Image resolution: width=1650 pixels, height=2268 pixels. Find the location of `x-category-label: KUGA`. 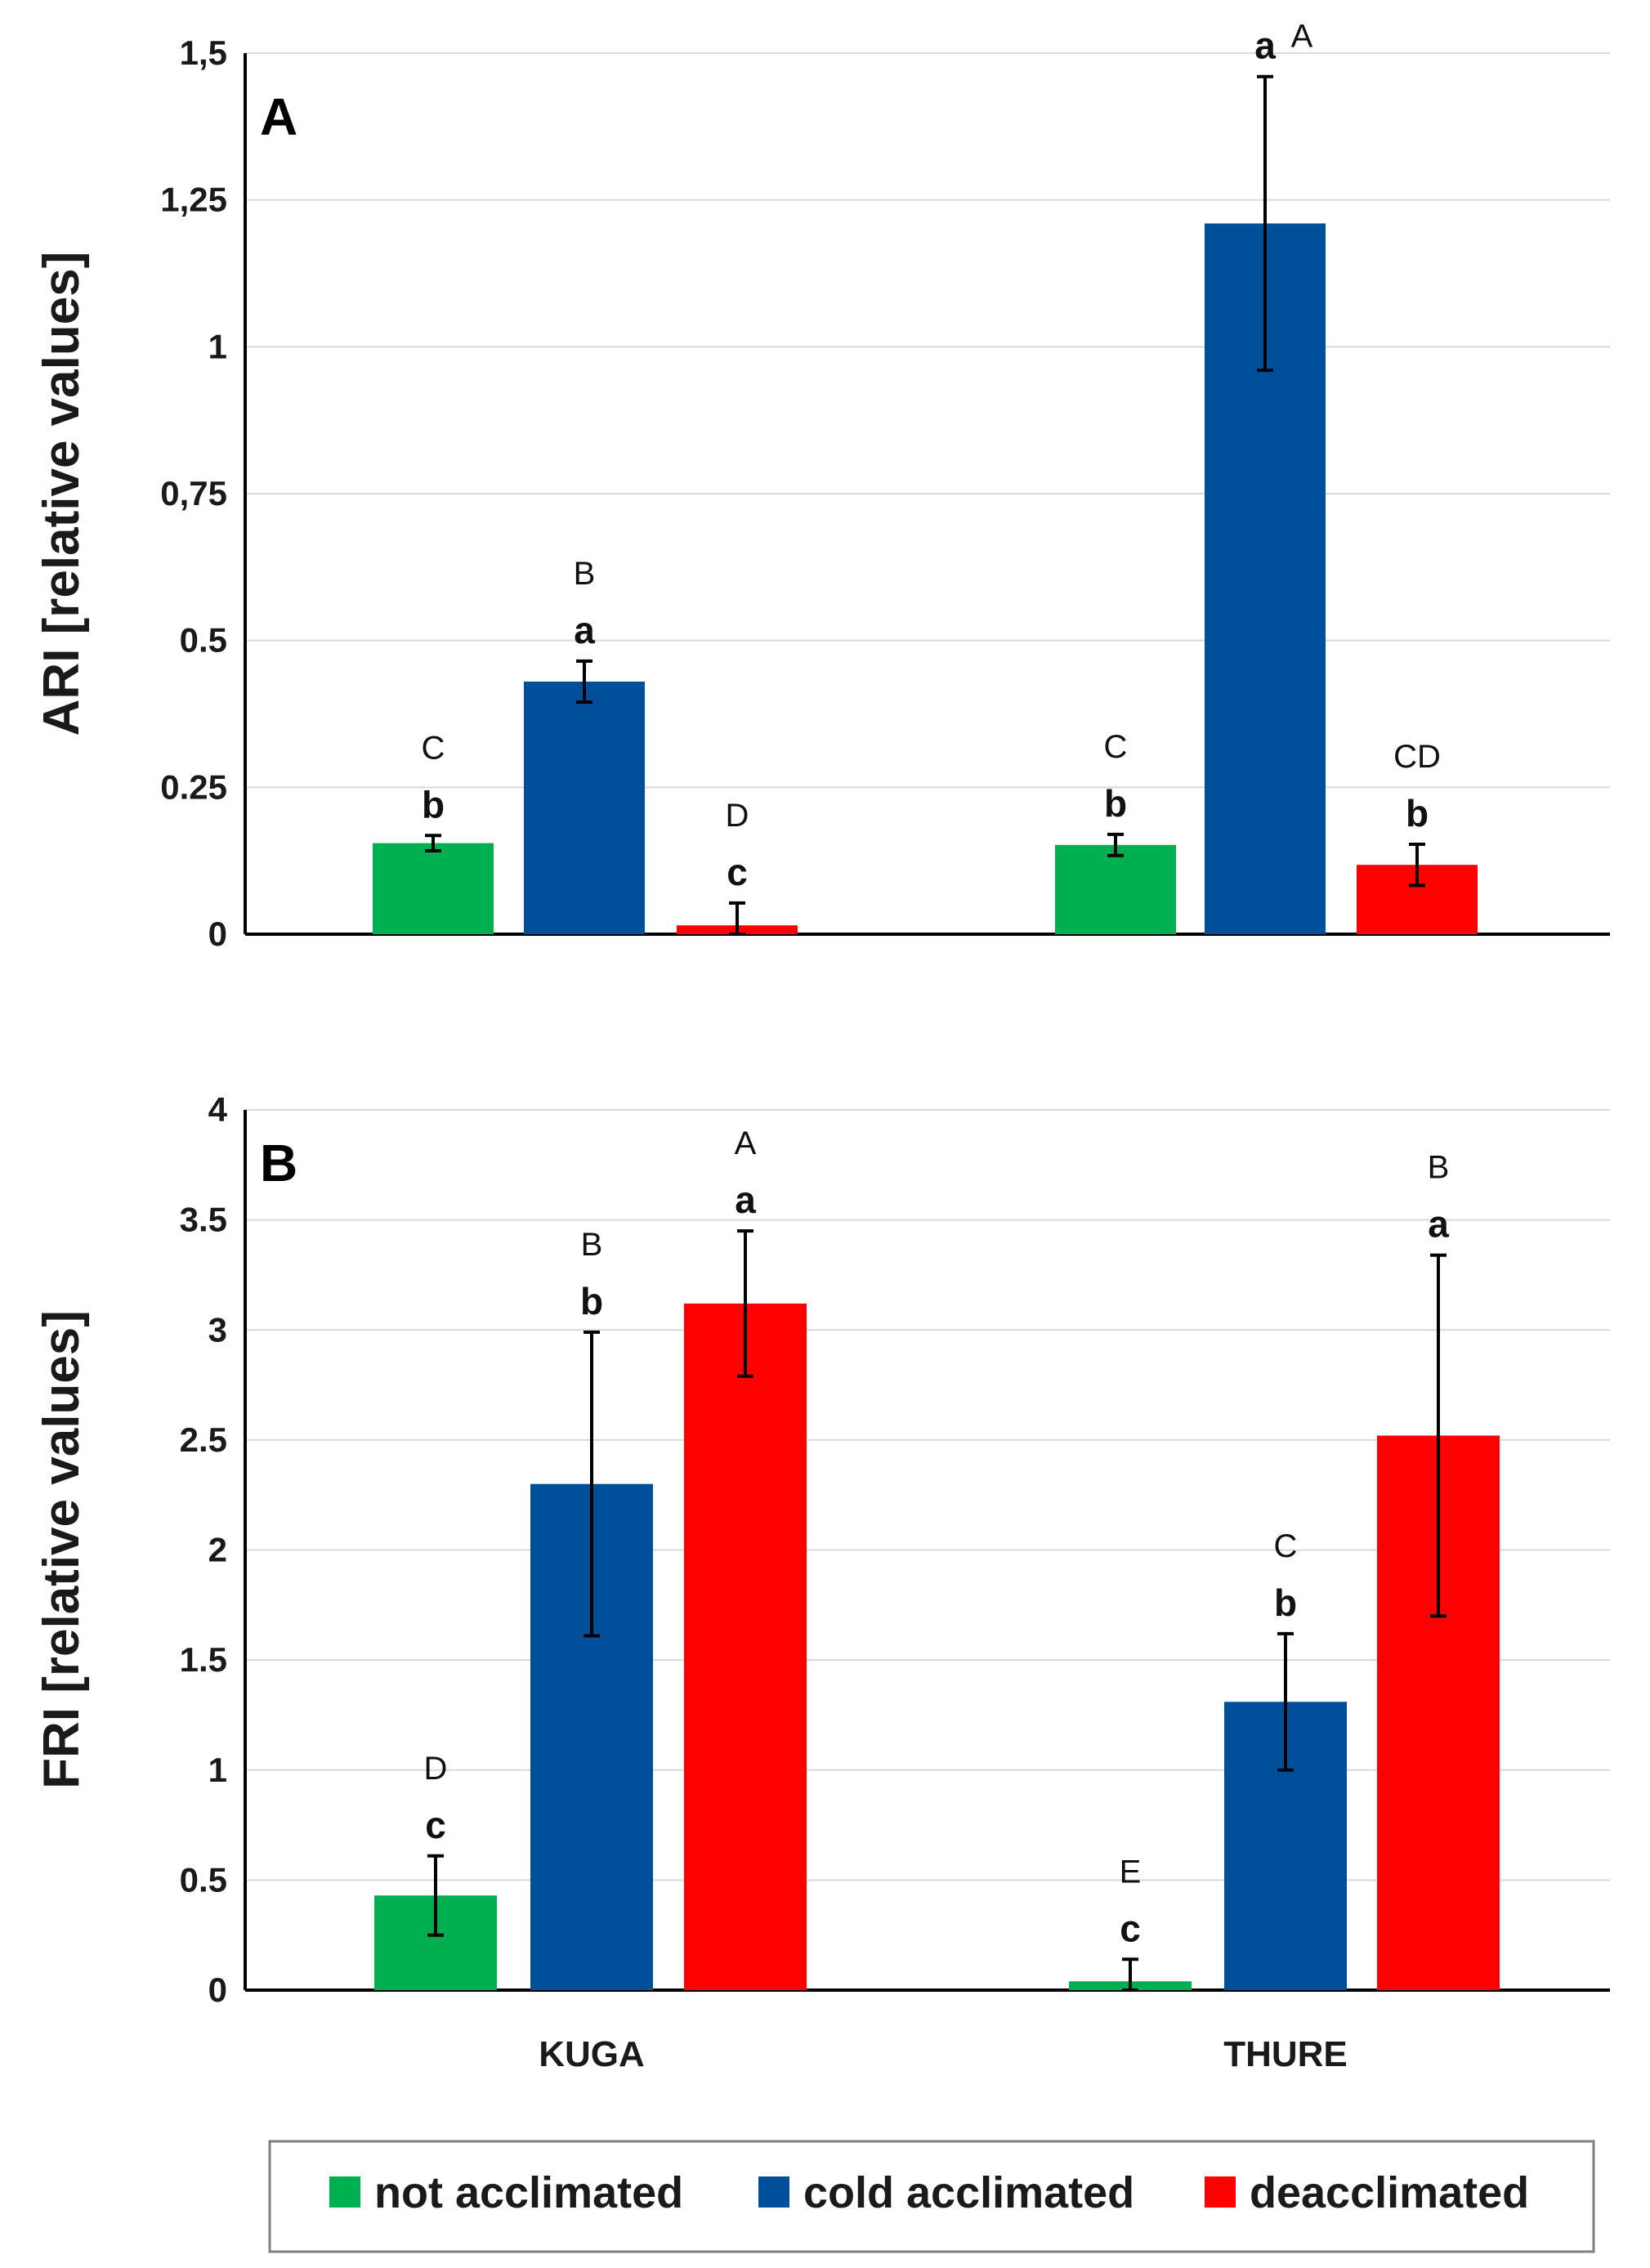

x-category-label: KUGA is located at coordinates (592, 2054).